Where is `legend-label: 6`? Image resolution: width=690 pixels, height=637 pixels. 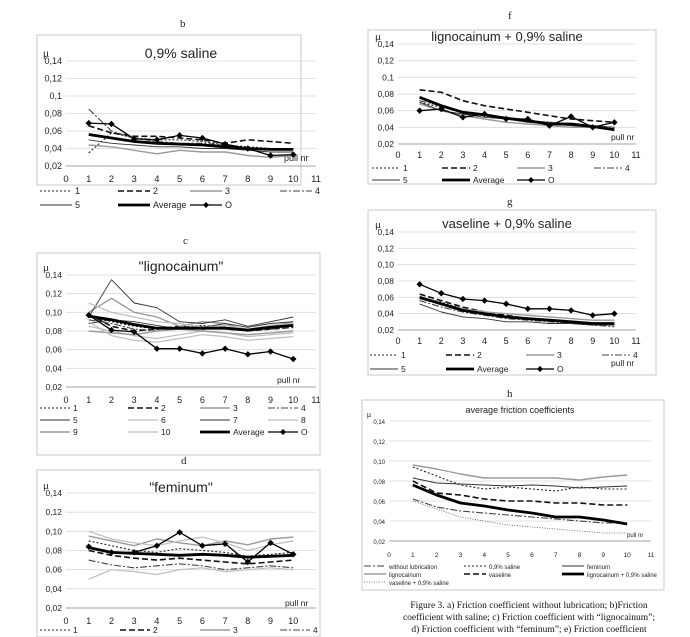 legend-label: 6 is located at coordinates (163, 420).